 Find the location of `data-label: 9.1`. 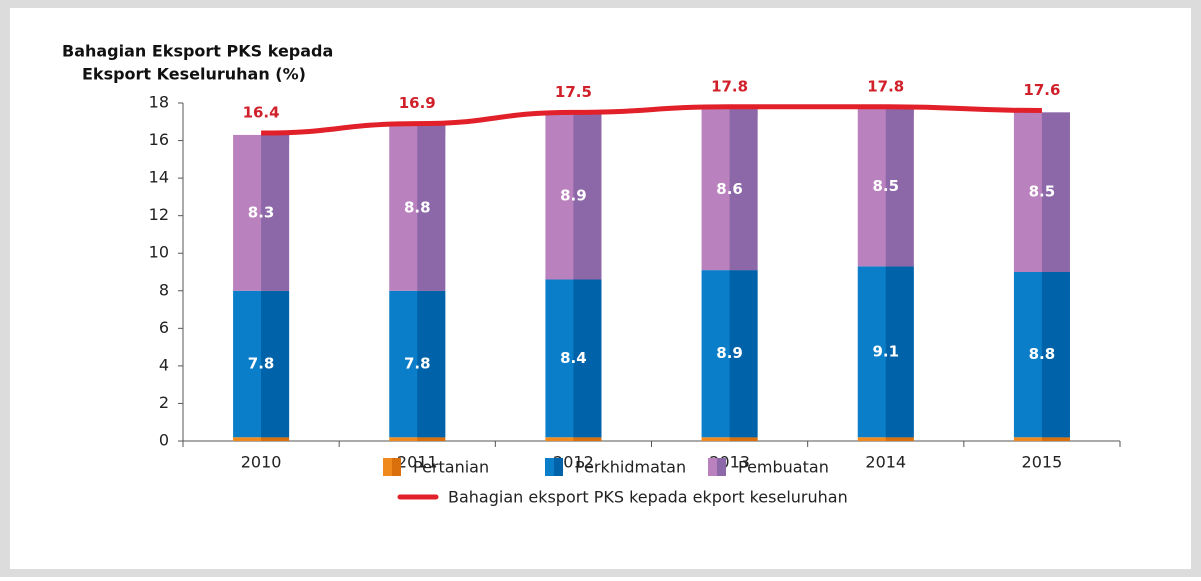

data-label: 9.1 is located at coordinates (885, 351).